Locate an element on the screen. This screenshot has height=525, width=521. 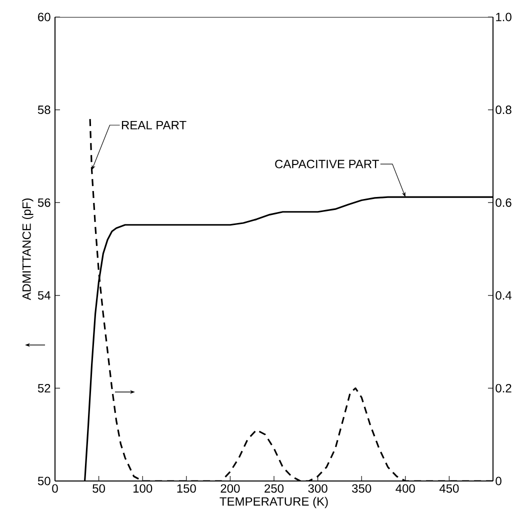
y2-tick-label: 0.2 is located at coordinates (504, 388).